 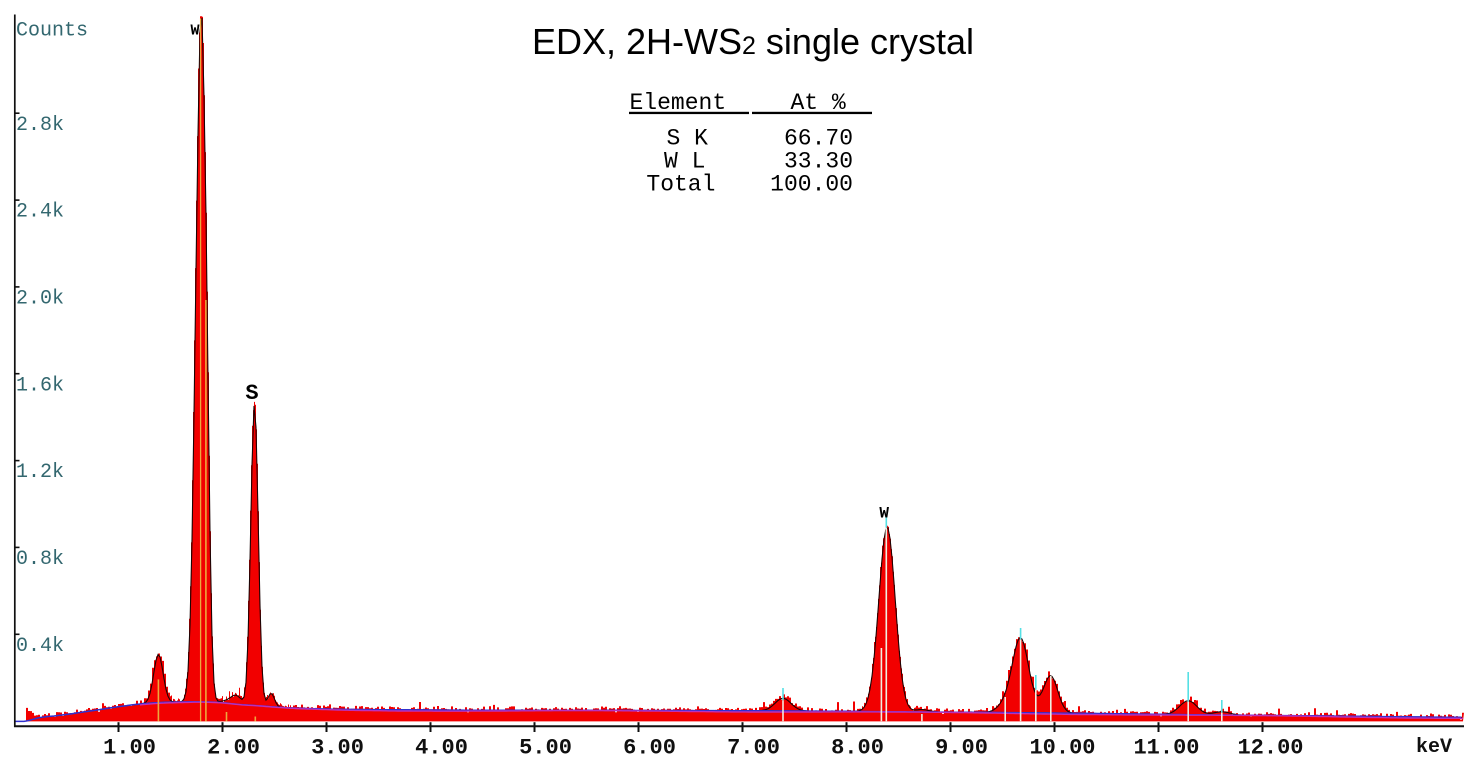 I want to click on svg-text: 2.0k, so click(x=40, y=299).